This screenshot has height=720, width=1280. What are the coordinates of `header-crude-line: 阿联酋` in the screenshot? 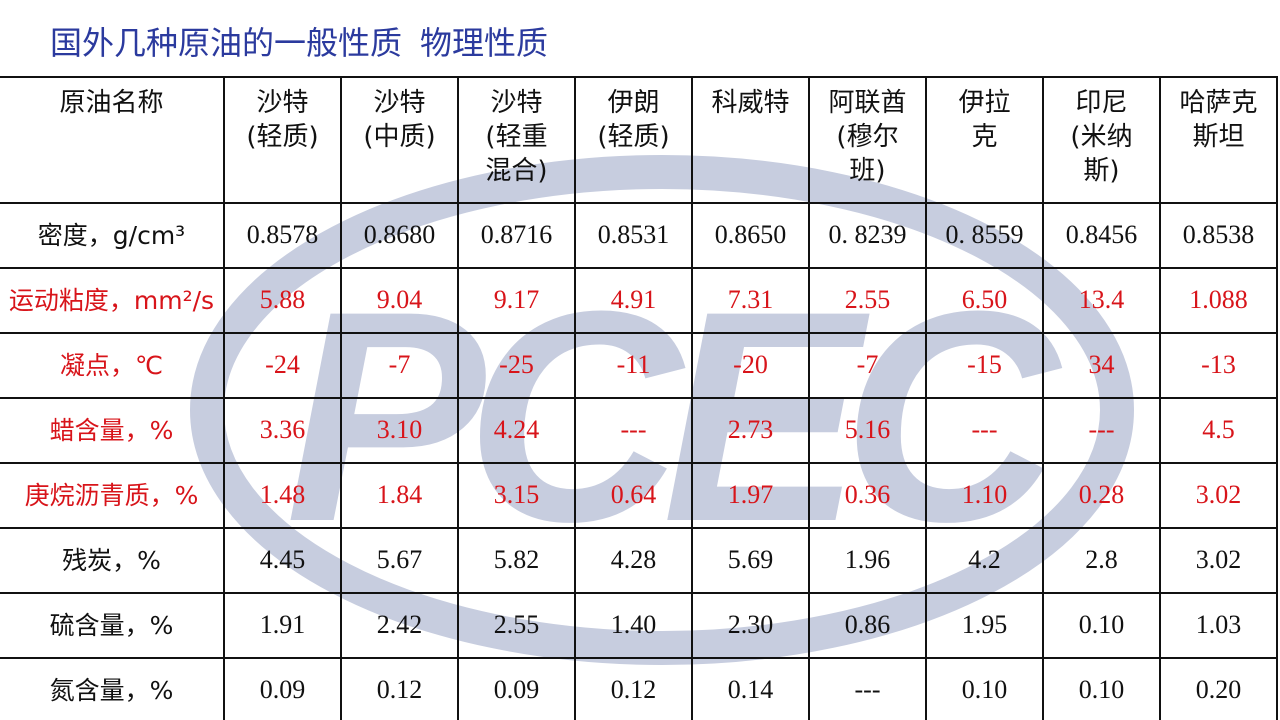 It's located at (867, 103).